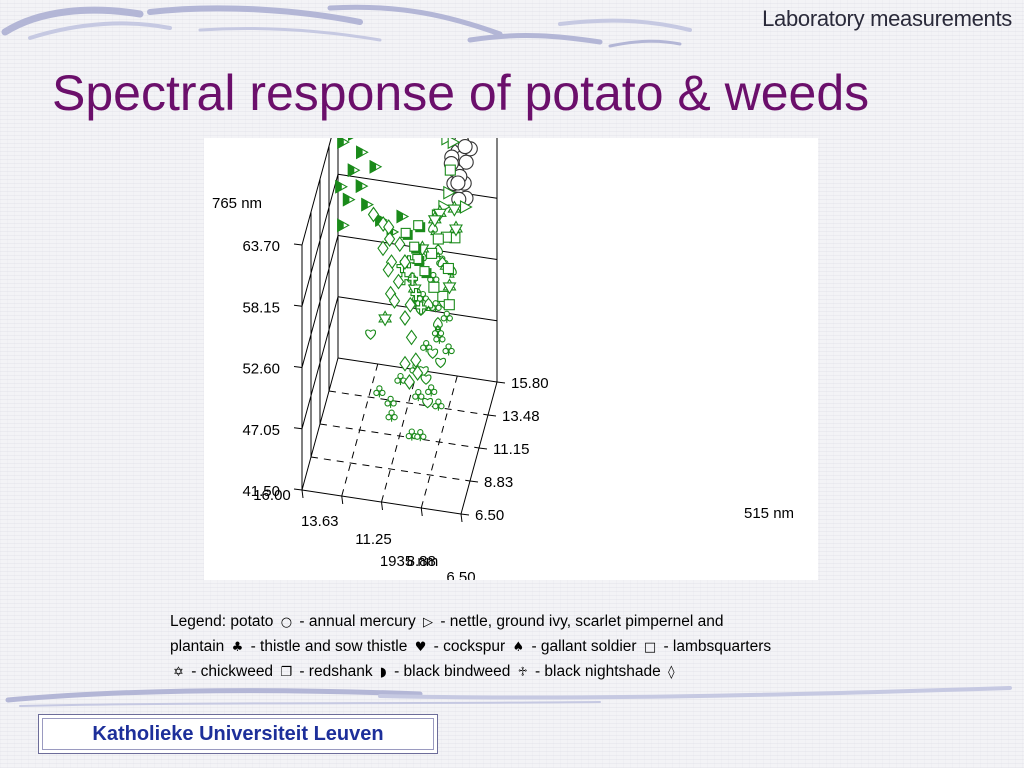 This screenshot has height=768, width=1024. I want to click on y-tick-label: 11.15, so click(511, 449).